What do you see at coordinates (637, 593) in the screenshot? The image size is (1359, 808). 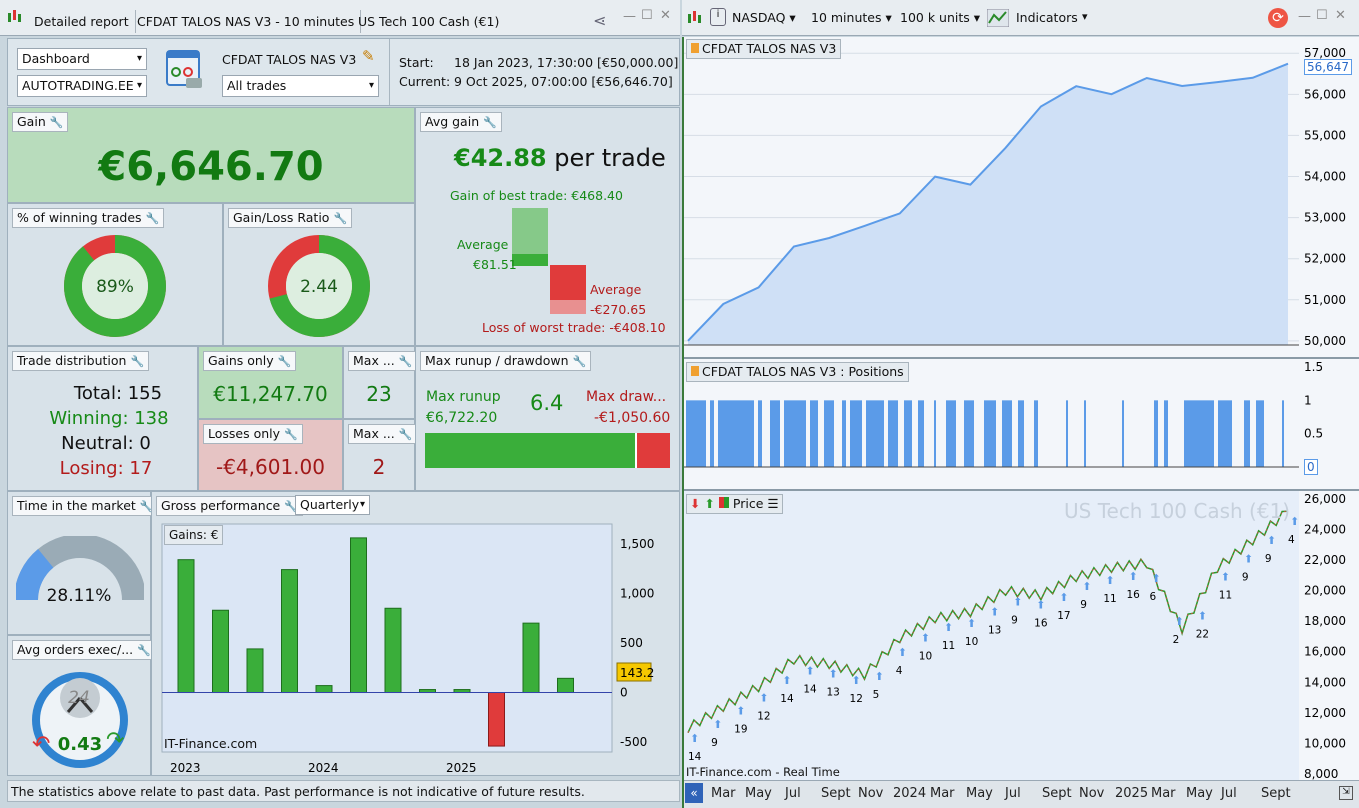 I see `y-tick-label: 1,000` at bounding box center [637, 593].